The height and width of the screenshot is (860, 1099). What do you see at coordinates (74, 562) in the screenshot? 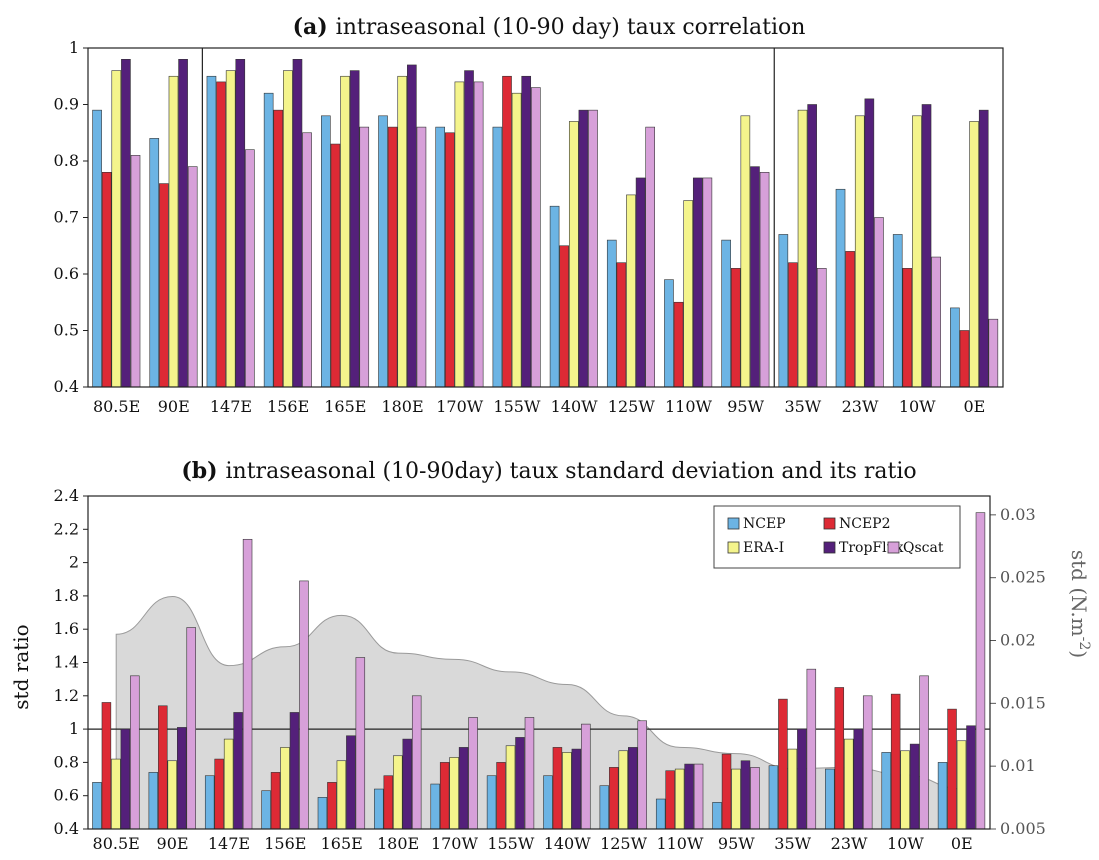
I see `y-tick-label: 2` at bounding box center [74, 562].